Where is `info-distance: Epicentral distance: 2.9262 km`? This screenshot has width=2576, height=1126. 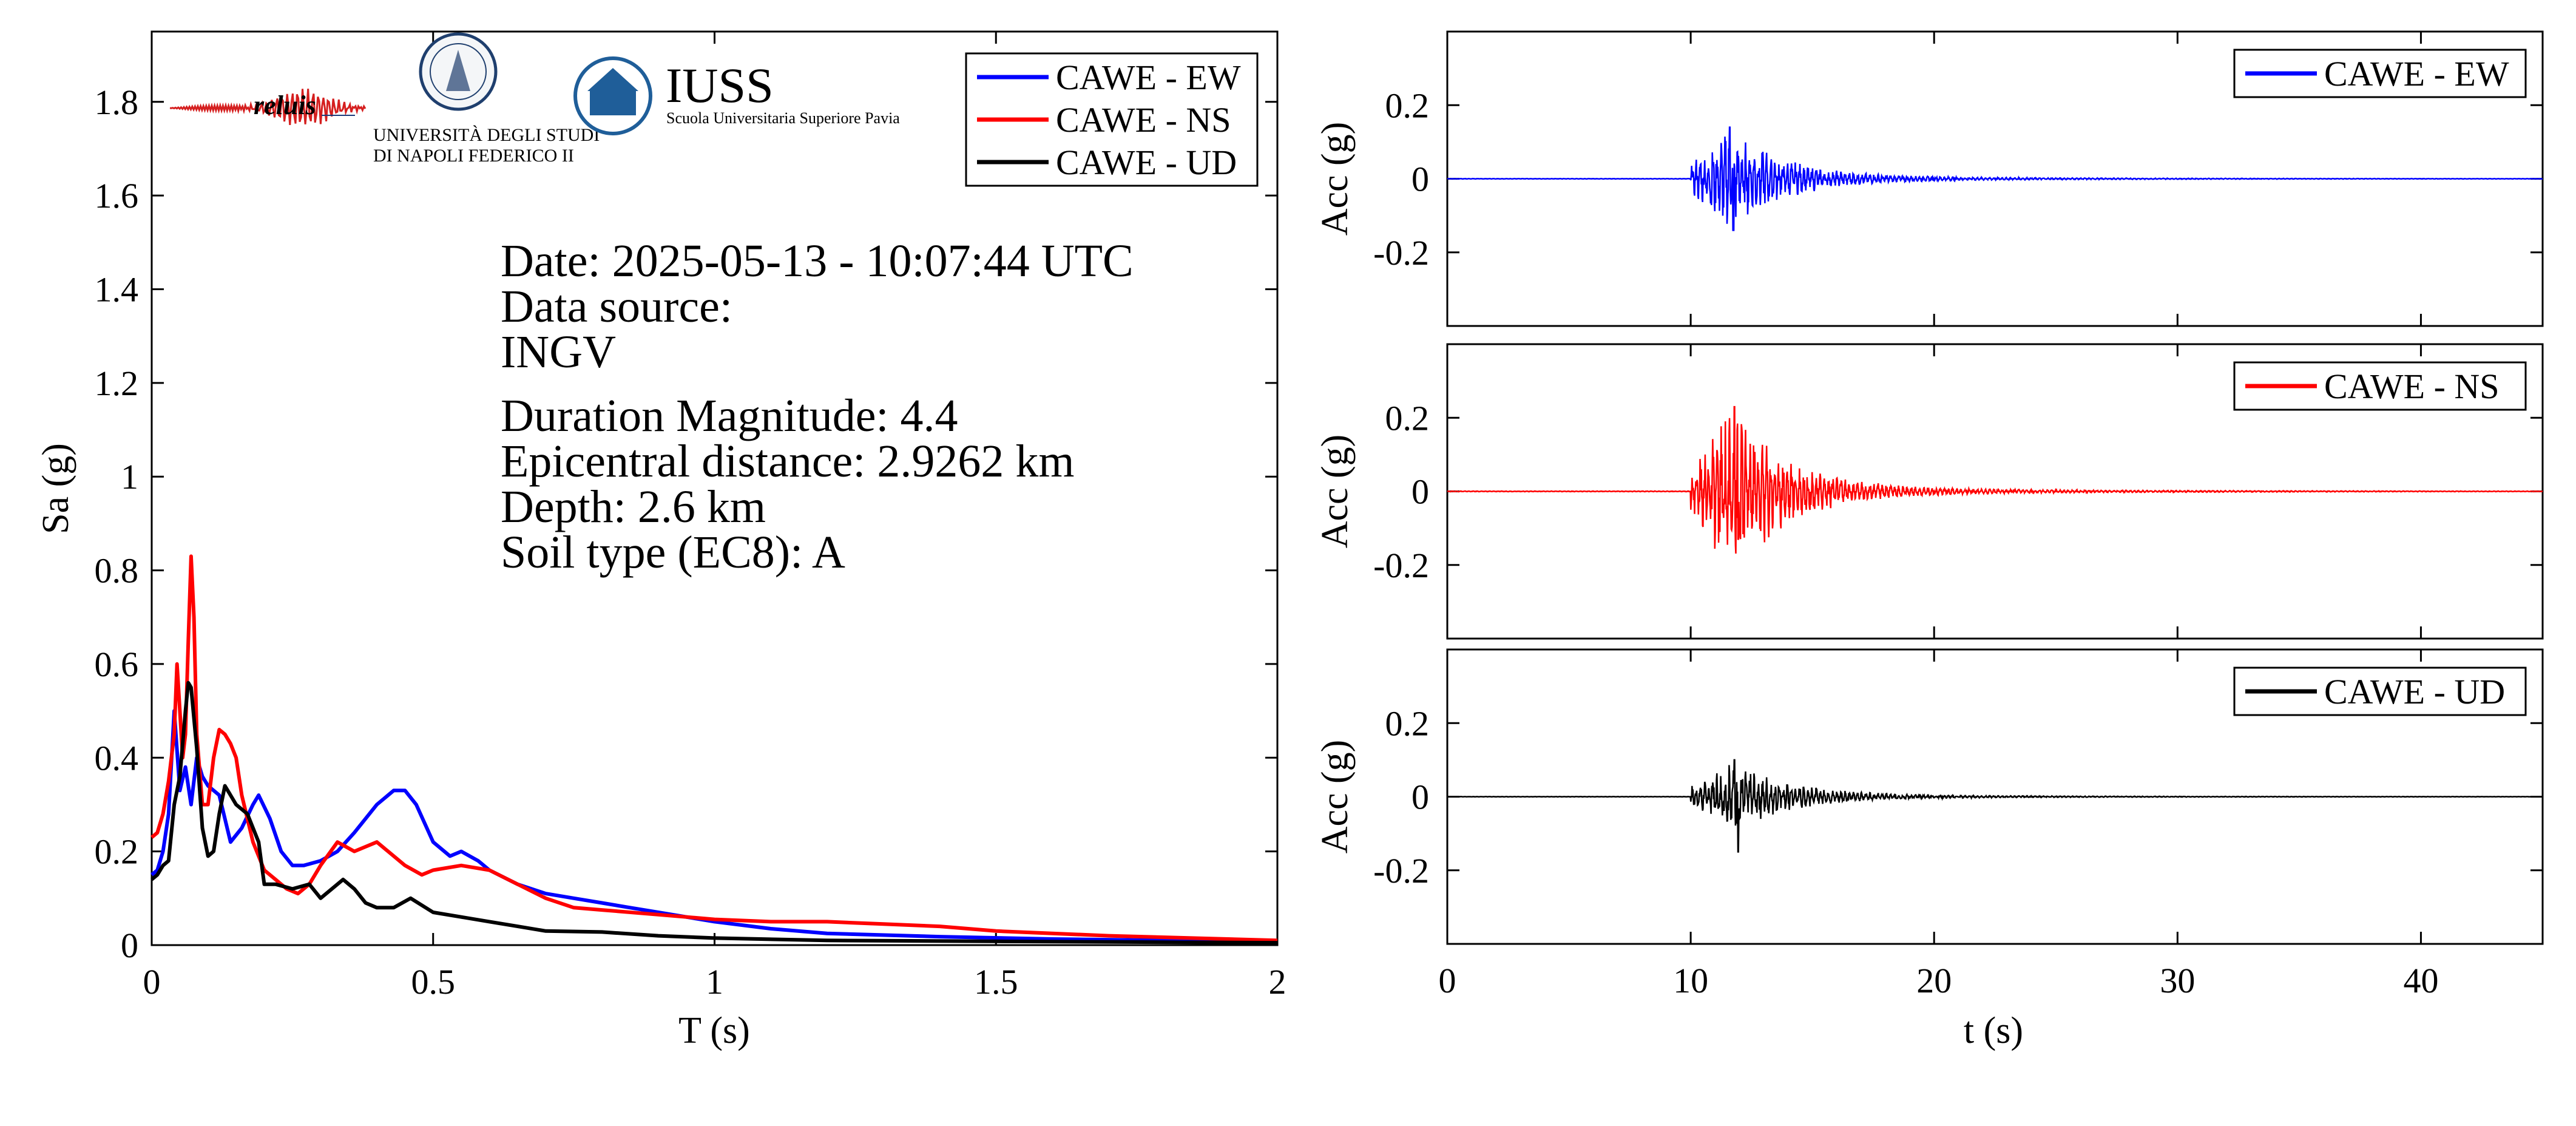 info-distance: Epicentral distance: 2.9262 km is located at coordinates (788, 461).